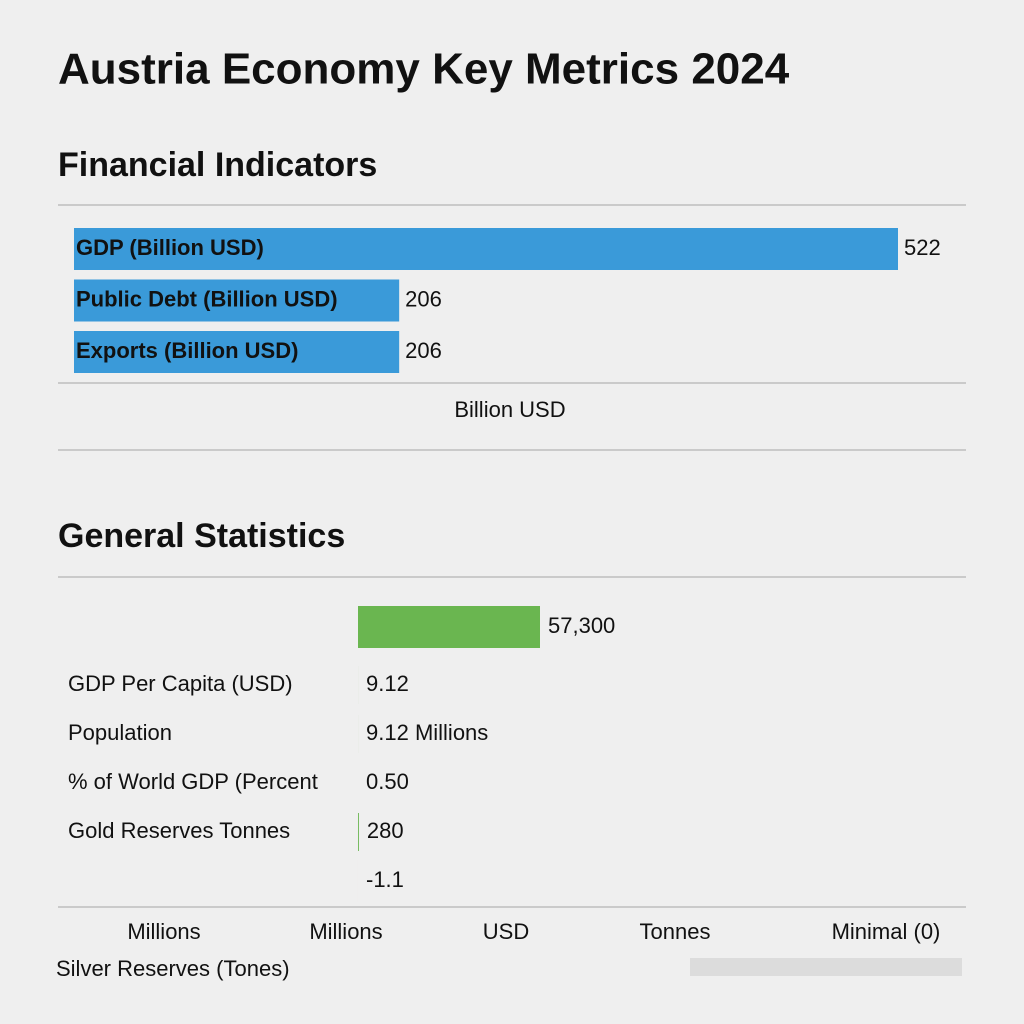 The height and width of the screenshot is (1024, 1024). What do you see at coordinates (201, 536) in the screenshot?
I see `section-title: General Statistics` at bounding box center [201, 536].